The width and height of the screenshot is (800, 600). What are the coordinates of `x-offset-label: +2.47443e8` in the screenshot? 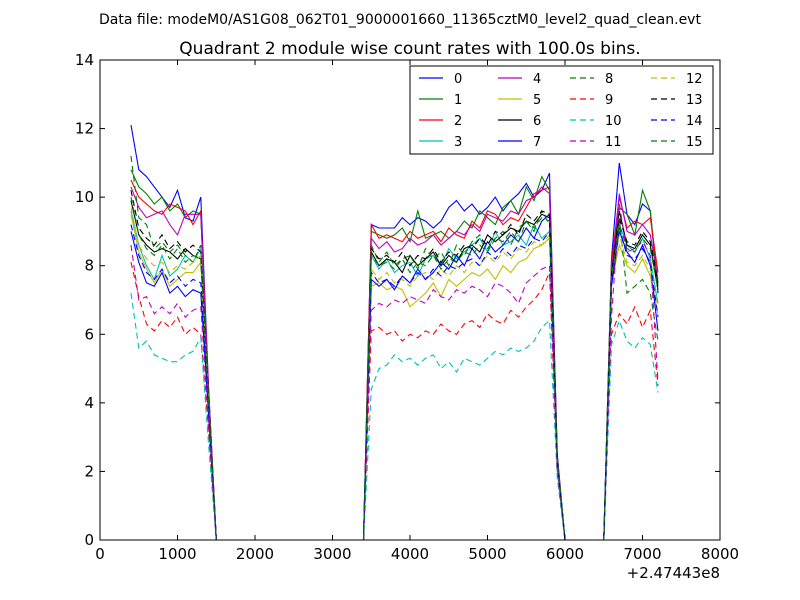 It's located at (673, 573).